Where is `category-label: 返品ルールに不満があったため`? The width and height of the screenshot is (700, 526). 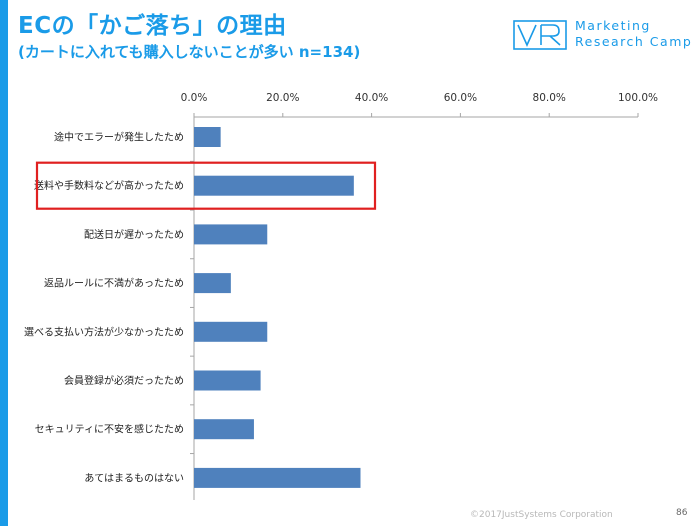
category-label: 返品ルールに不満があったため is located at coordinates (114, 283).